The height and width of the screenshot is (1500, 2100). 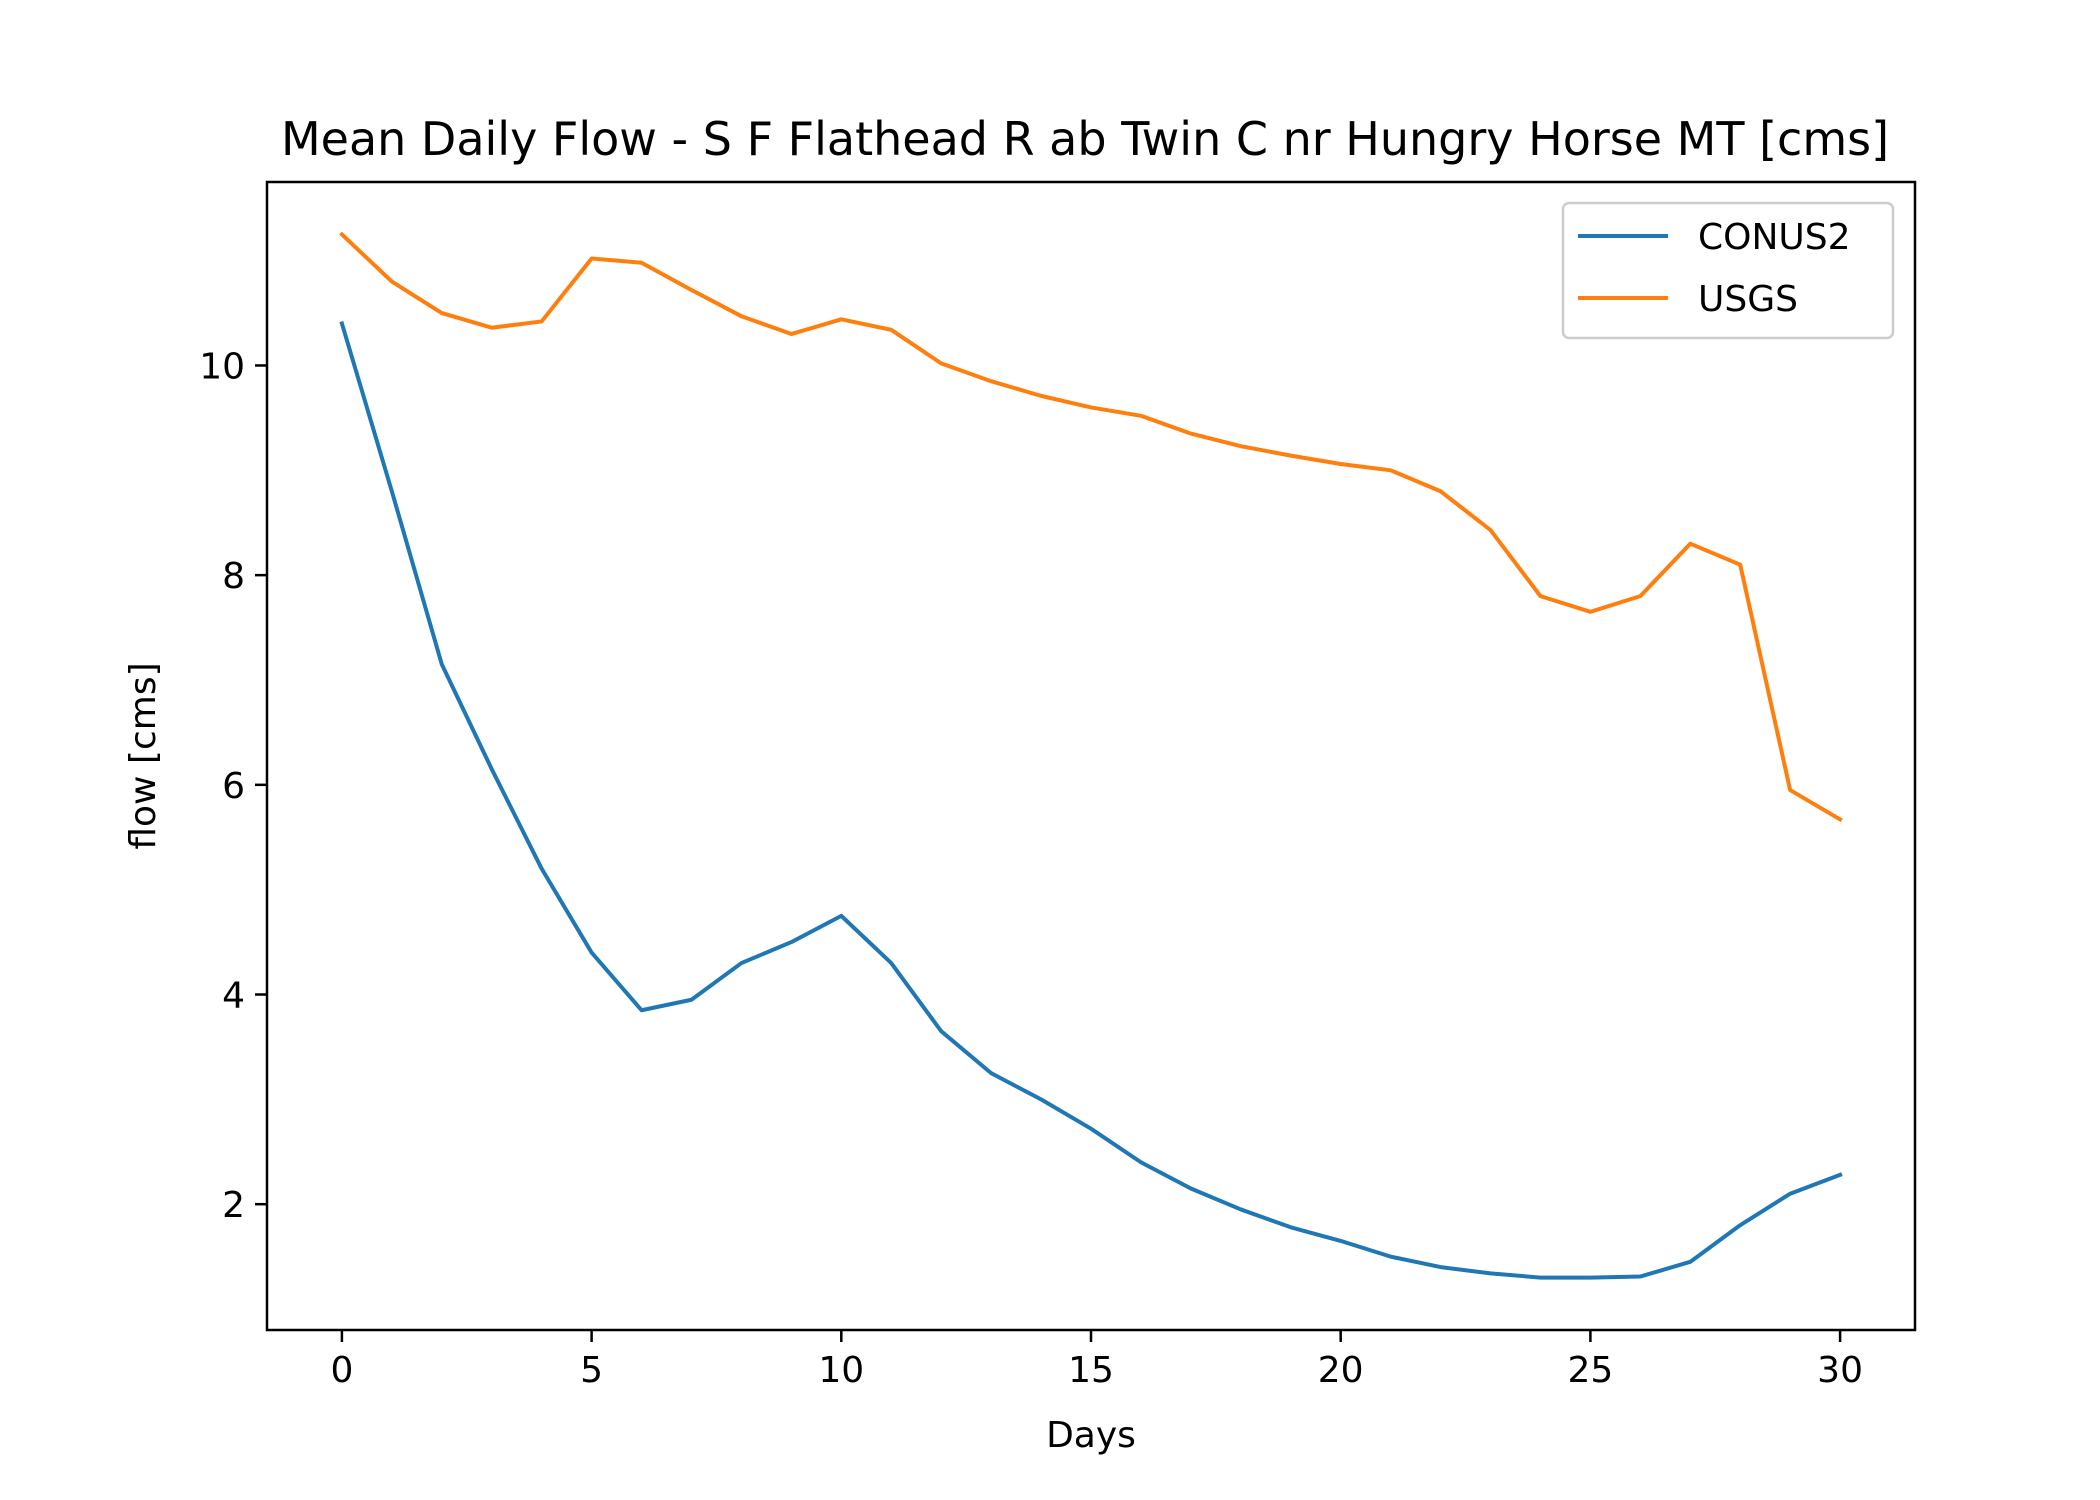 What do you see at coordinates (233, 996) in the screenshot?
I see `y-tick-label: 4` at bounding box center [233, 996].